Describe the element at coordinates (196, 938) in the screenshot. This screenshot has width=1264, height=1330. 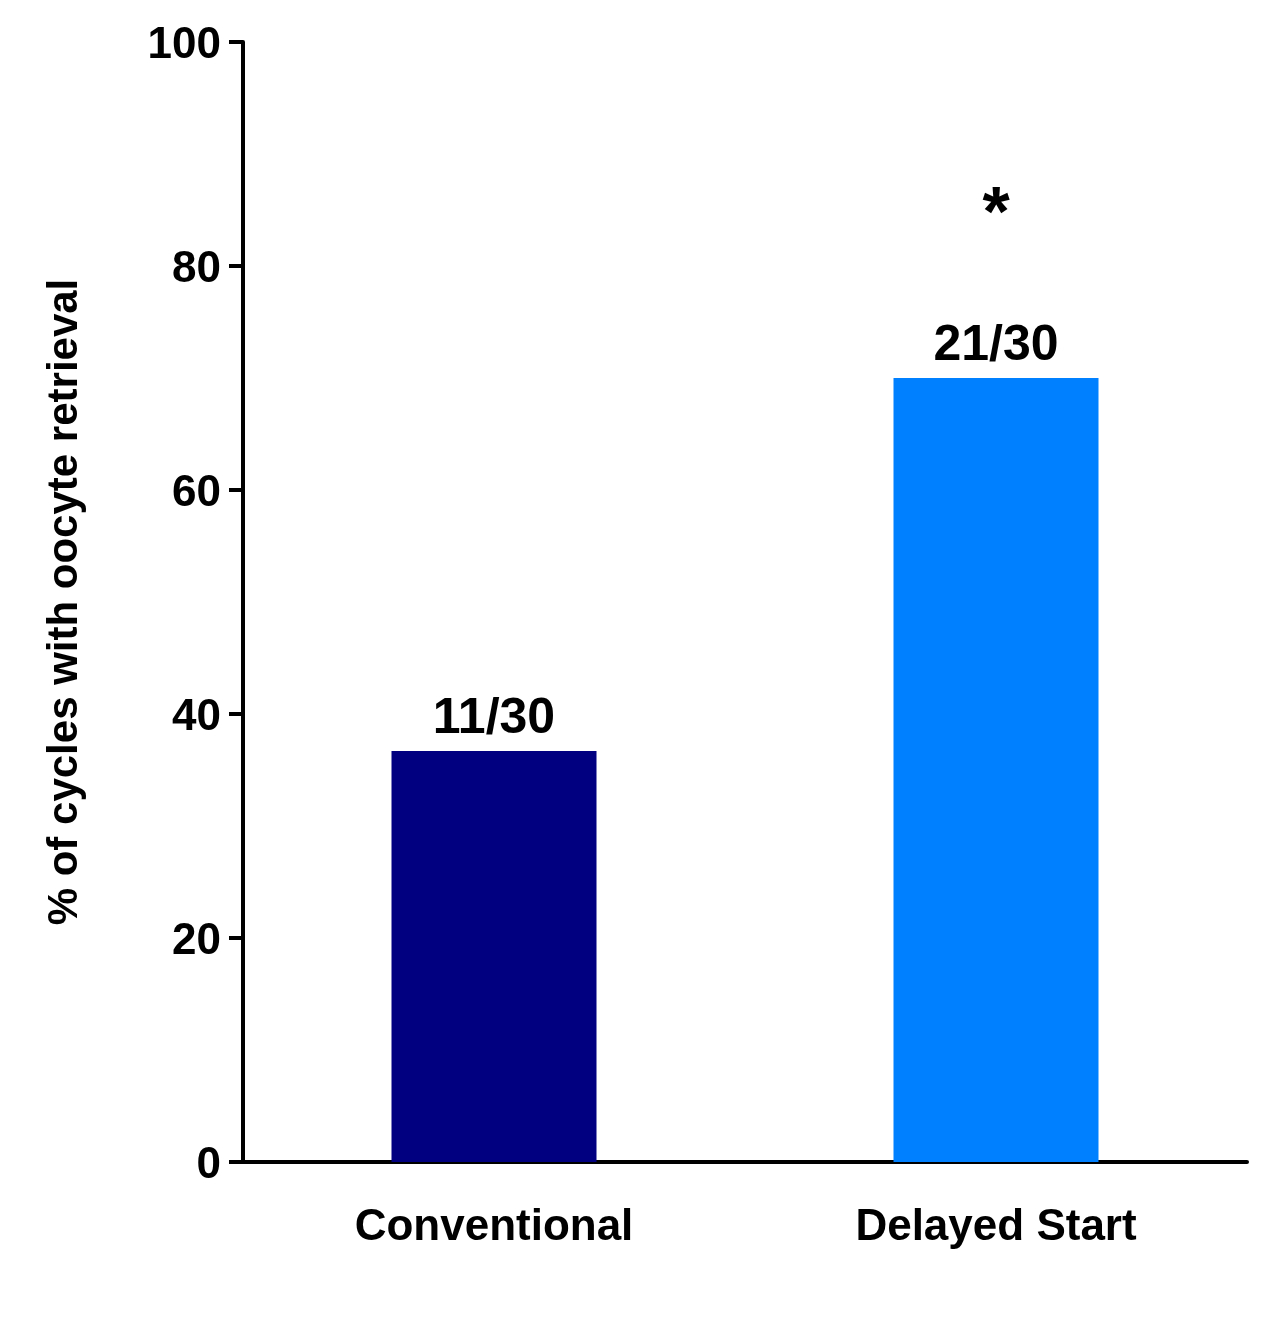
I see `y-tick-label: 20` at that location.